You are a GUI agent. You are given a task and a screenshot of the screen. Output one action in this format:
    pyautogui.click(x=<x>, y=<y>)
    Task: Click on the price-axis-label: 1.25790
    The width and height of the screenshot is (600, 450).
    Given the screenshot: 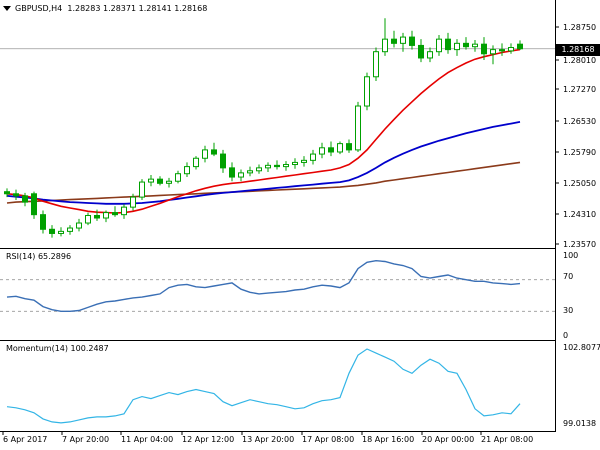 What is the action you would take?
    pyautogui.click(x=580, y=152)
    